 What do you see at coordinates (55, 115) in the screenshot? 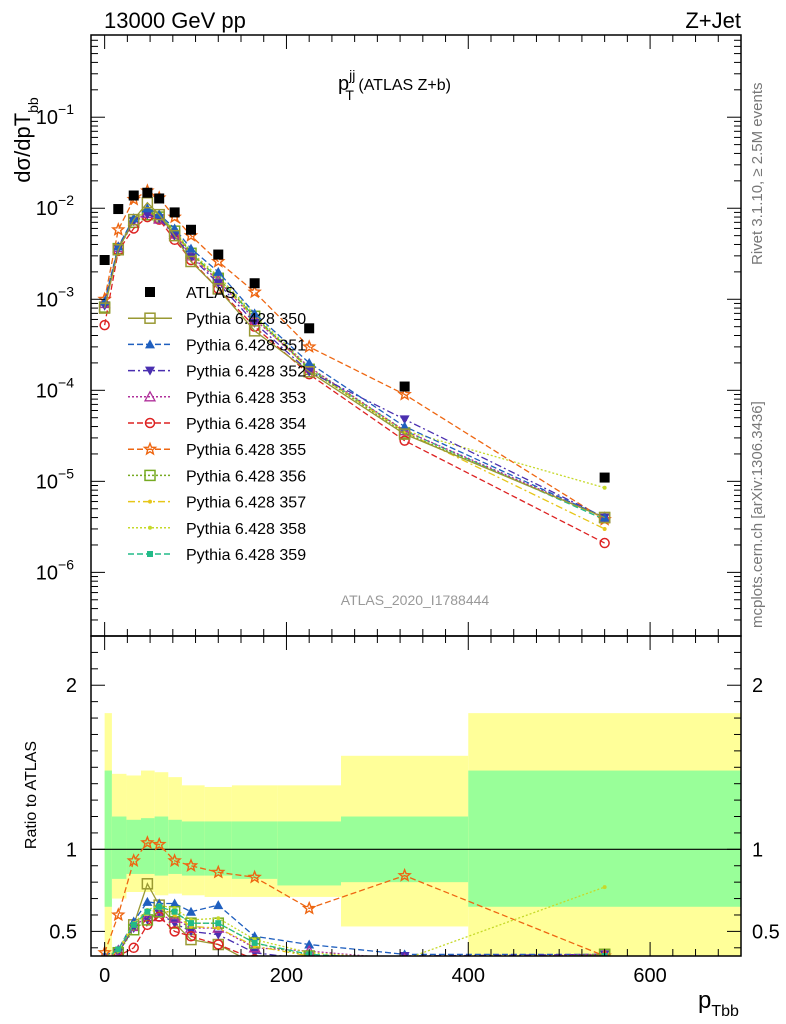
I see `main-ytick-label: 10⁻¹` at bounding box center [55, 115].